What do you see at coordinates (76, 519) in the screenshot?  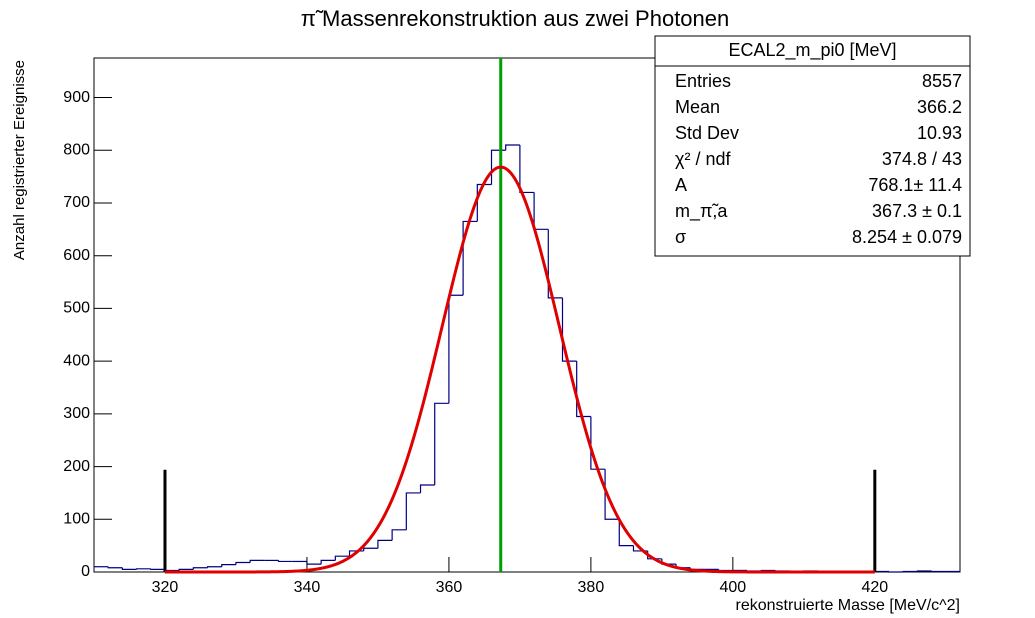 I see `y-tick-label: 100` at bounding box center [76, 519].